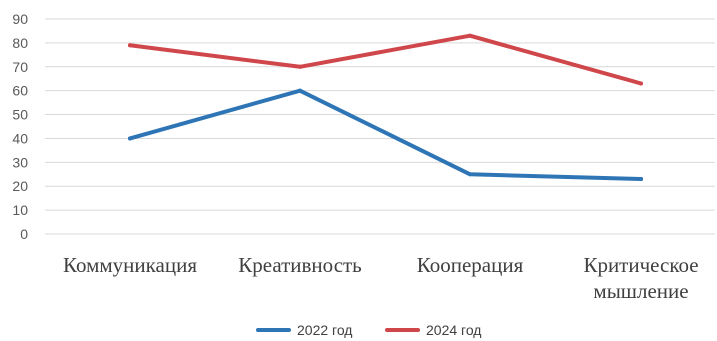 This screenshot has height=341, width=717. I want to click on legend-item: 2024 год, so click(433, 330).